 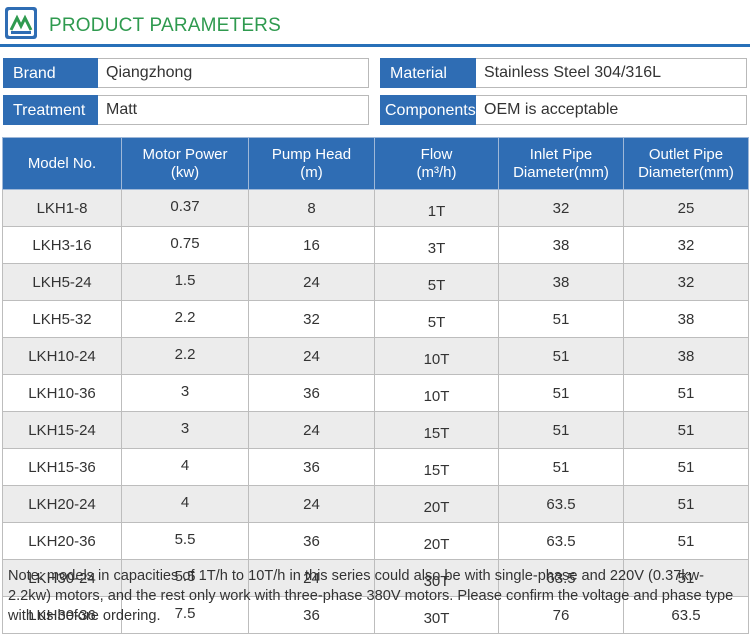 What do you see at coordinates (62, 504) in the screenshot?
I see `table-cell-model-no: LKH20-24` at bounding box center [62, 504].